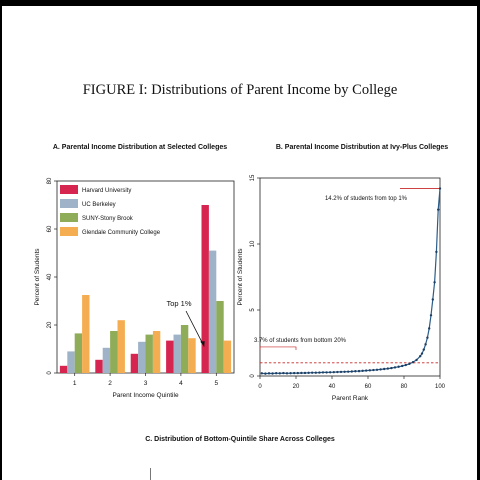 The width and height of the screenshot is (480, 480). I want to click on panel-a-x-tick-label: 3, so click(146, 383).